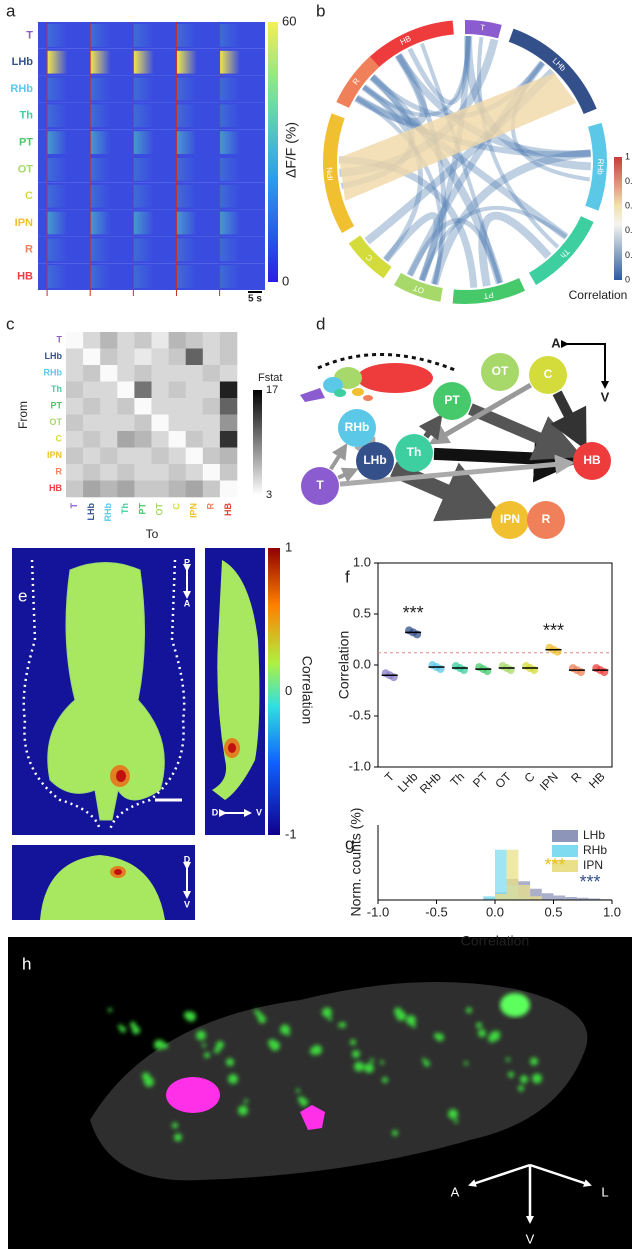  Describe the element at coordinates (378, 377) in the screenshot. I see `fish-schematic` at that location.